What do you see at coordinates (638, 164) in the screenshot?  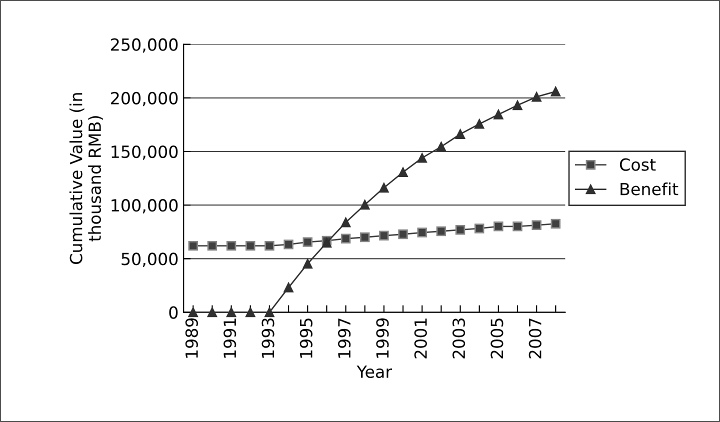 I see `legend-label: Cost` at bounding box center [638, 164].